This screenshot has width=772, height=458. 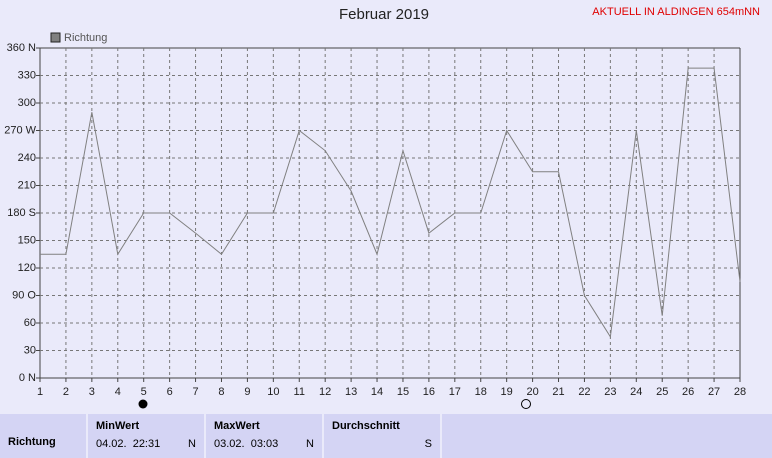 What do you see at coordinates (144, 392) in the screenshot?
I see `x-tick-label: 5` at bounding box center [144, 392].